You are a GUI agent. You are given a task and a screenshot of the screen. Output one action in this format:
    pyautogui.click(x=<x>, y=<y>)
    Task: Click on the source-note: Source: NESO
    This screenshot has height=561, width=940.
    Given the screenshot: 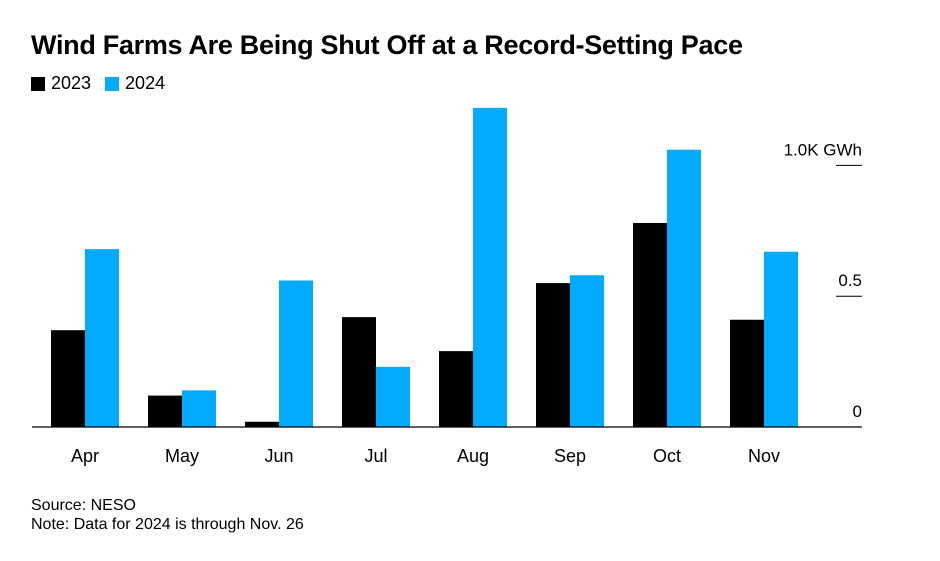 What is the action you would take?
    pyautogui.click(x=83, y=505)
    